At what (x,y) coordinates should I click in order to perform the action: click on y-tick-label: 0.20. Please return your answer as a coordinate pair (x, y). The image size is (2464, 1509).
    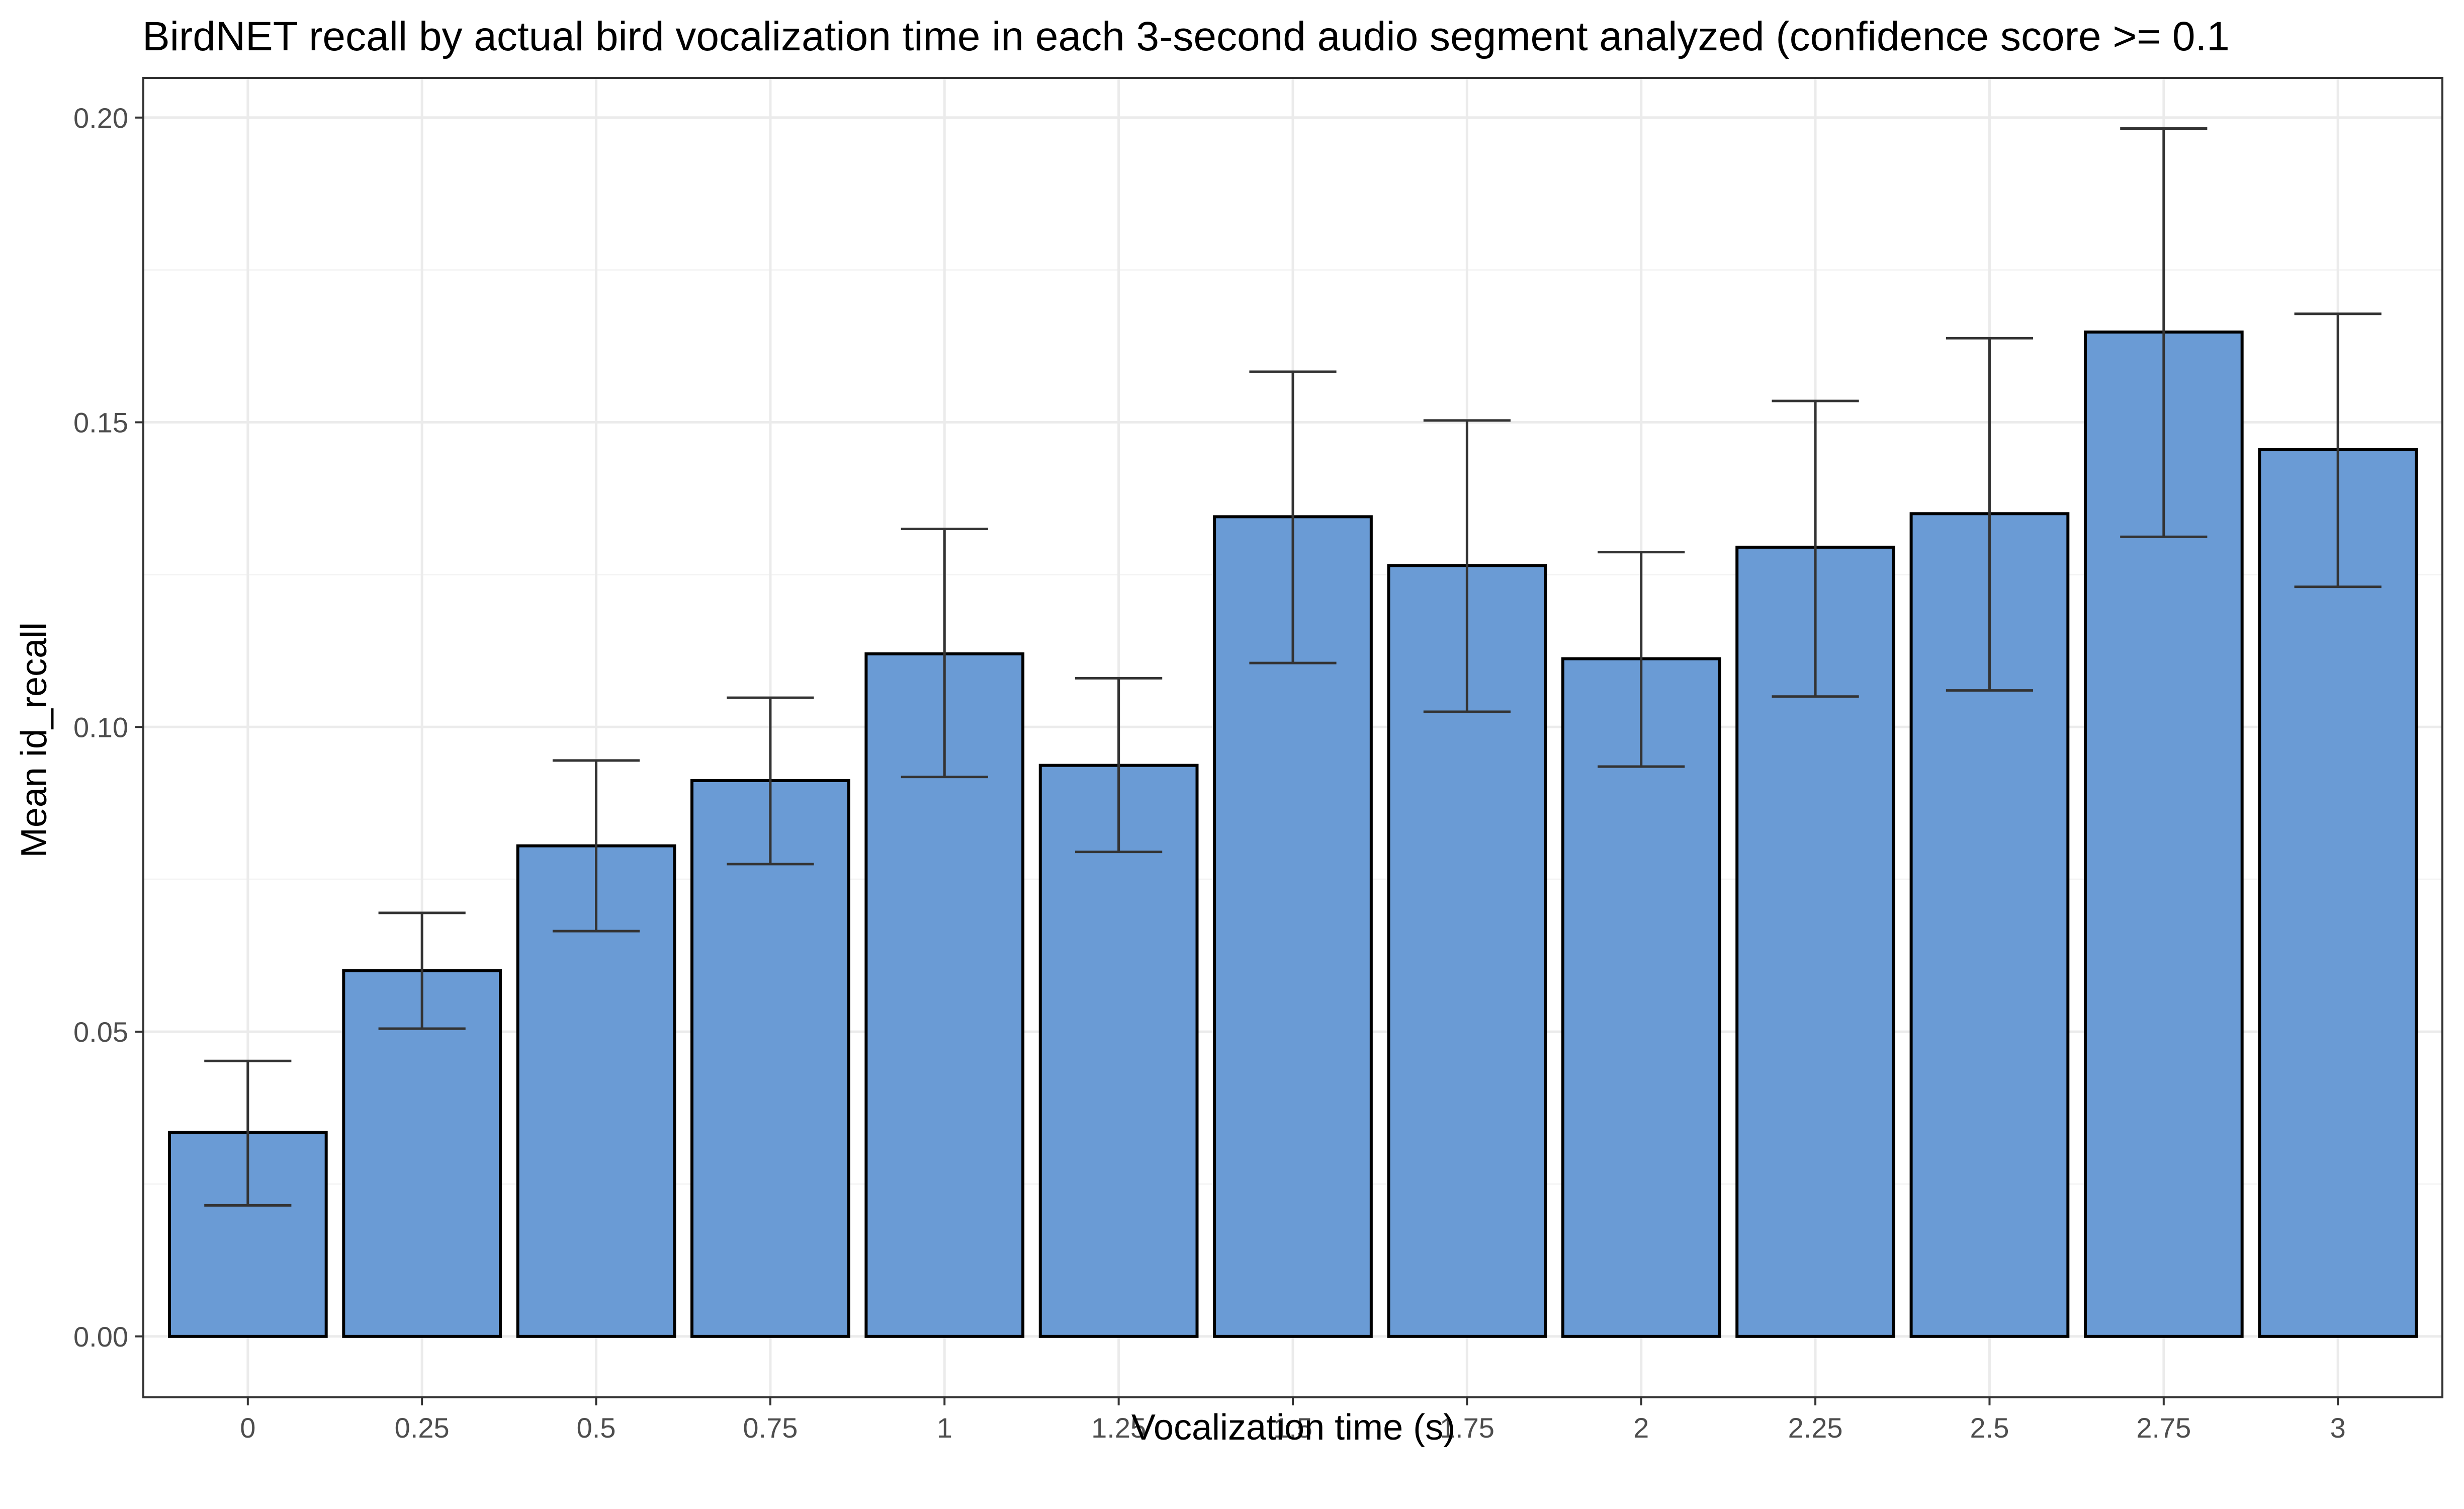
    Looking at the image, I should click on (100, 118).